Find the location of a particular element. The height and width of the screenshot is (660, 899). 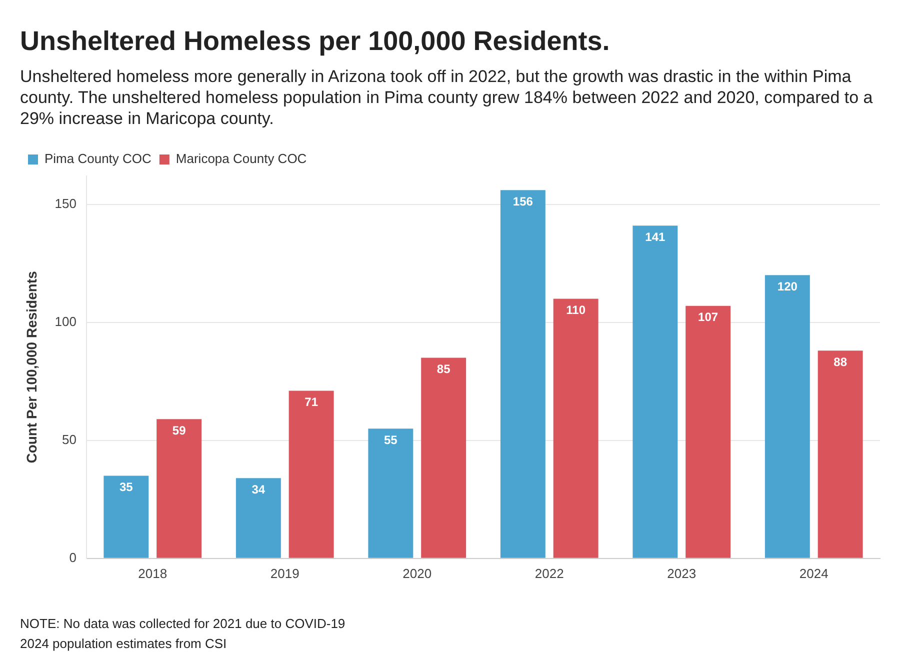

data-label: 85 is located at coordinates (443, 369).